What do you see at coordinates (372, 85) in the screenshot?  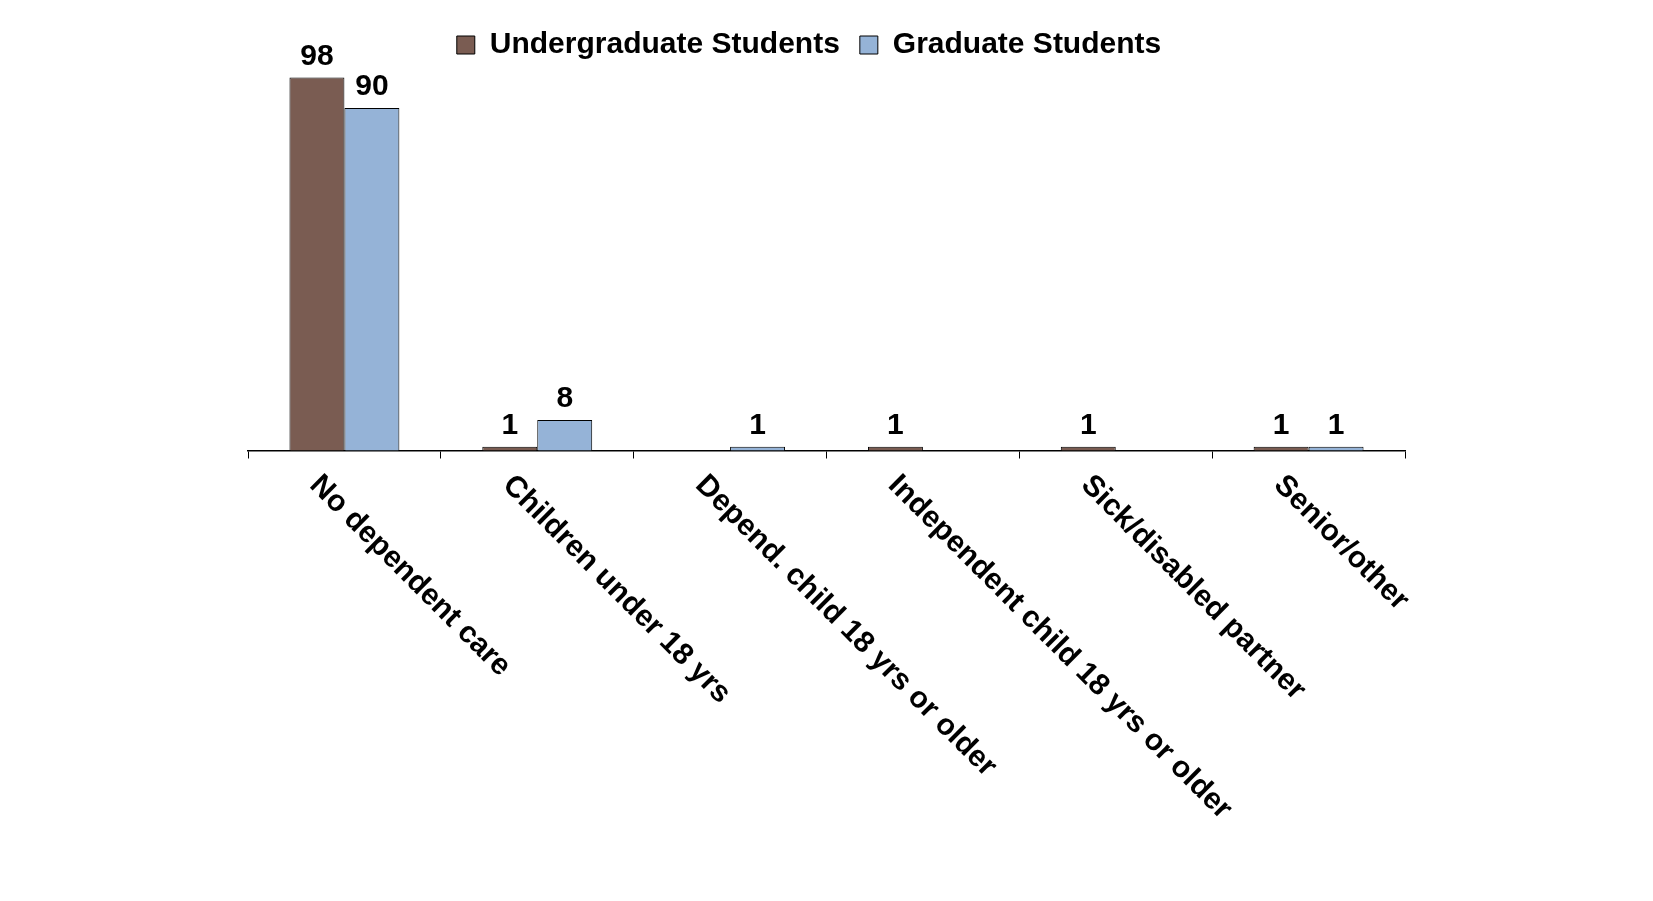 I see `data-label: 90` at bounding box center [372, 85].